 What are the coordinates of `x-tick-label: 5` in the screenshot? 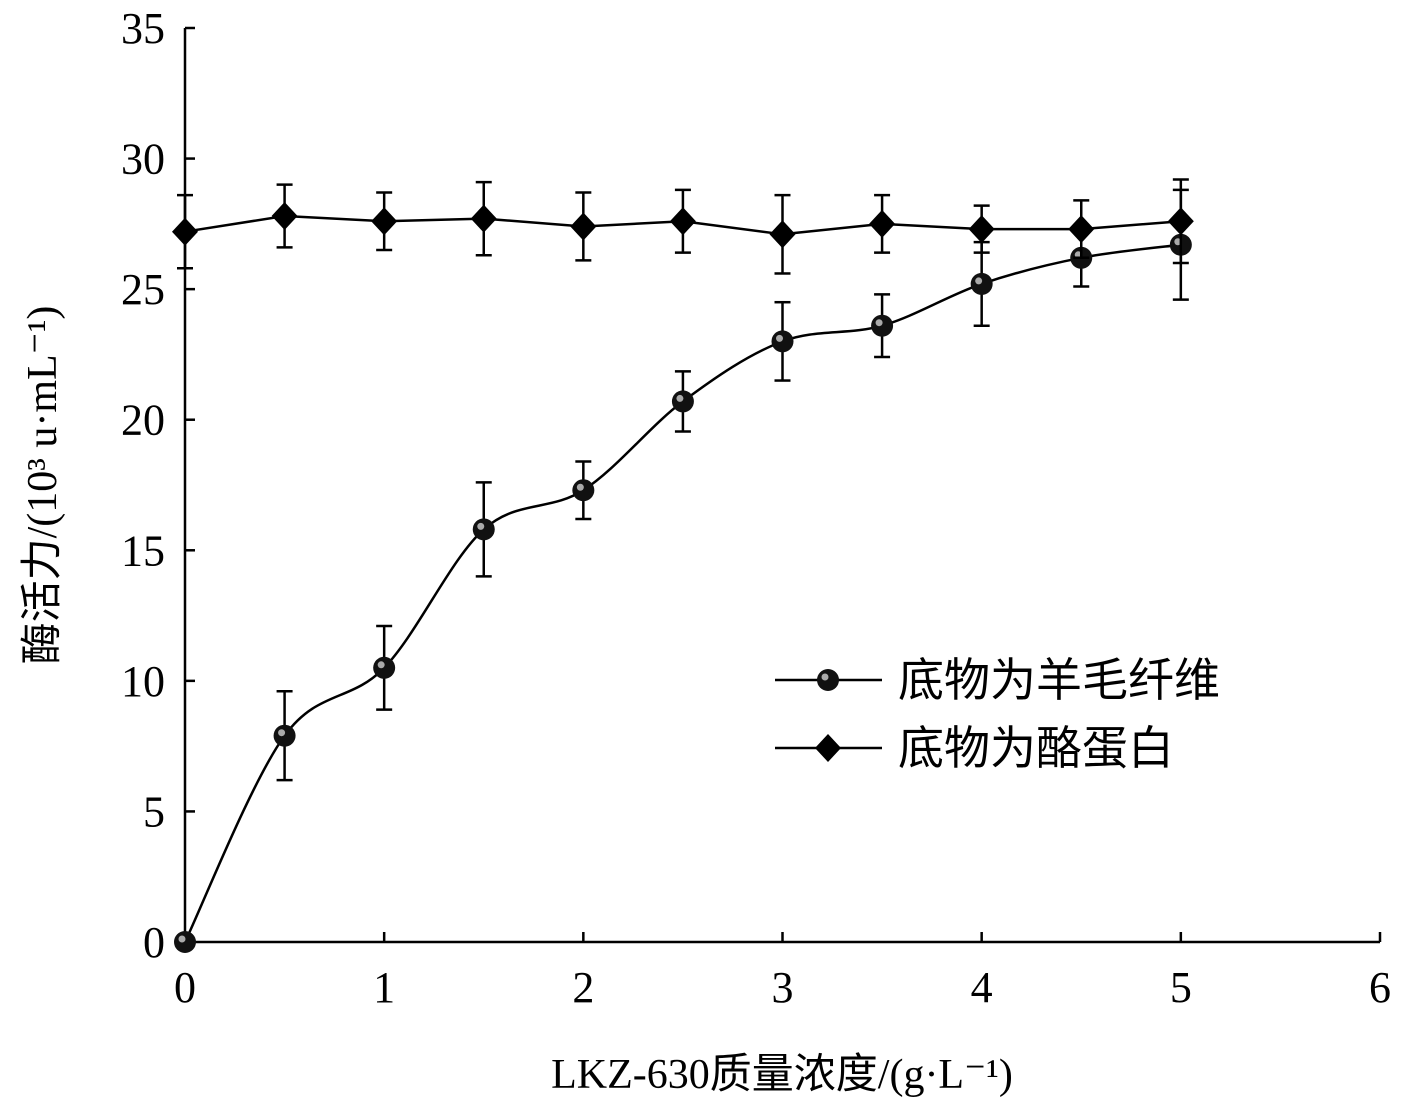 It's located at (1181, 987).